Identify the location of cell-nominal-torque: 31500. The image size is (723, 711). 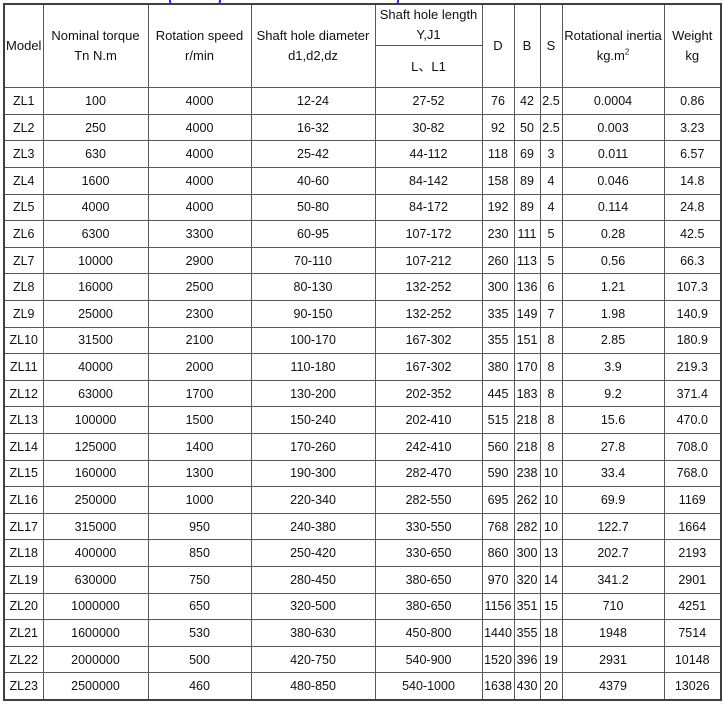
(95, 340).